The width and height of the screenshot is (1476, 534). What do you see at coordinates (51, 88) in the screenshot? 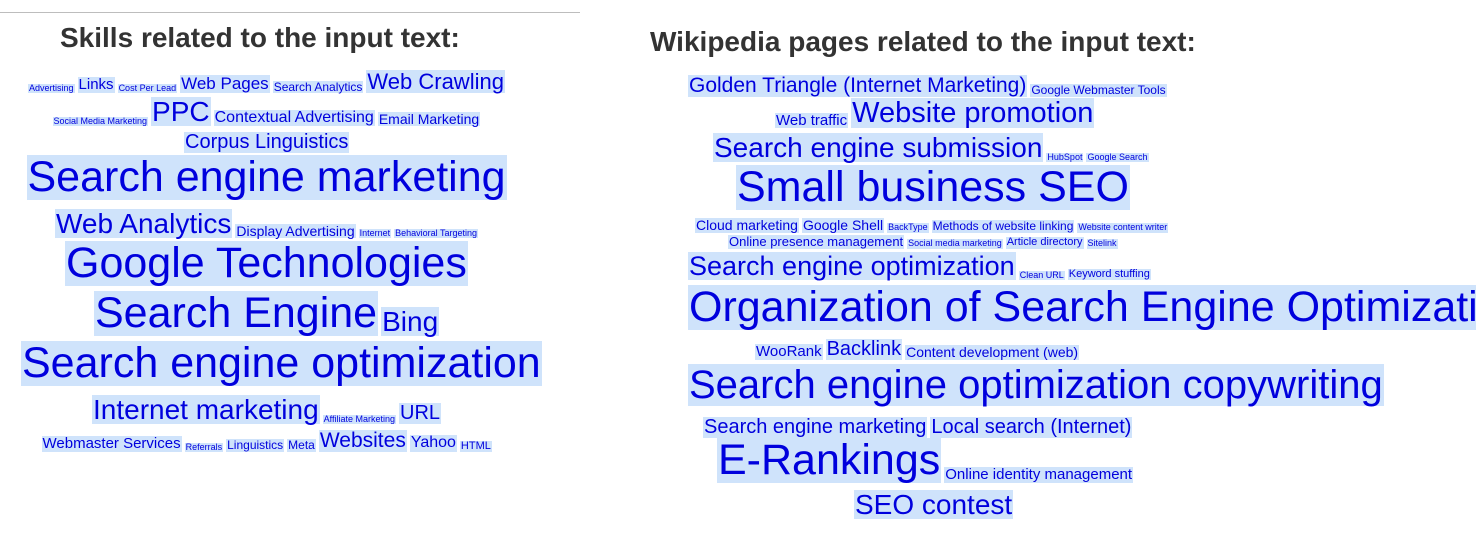
I see `skill-tag: Advertising` at bounding box center [51, 88].